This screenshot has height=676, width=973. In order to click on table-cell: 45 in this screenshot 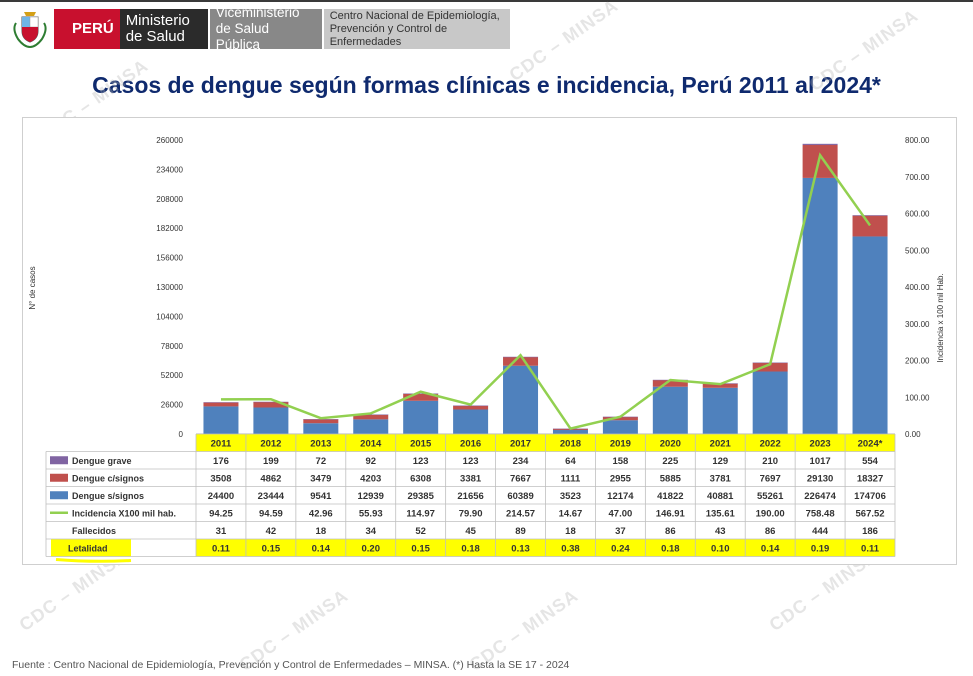, I will do `click(470, 531)`.